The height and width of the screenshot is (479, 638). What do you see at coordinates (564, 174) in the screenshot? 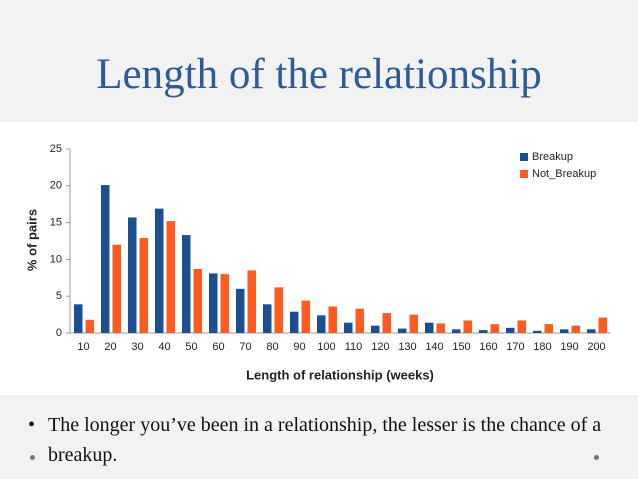
I see `legend-label: Not_Breakup` at bounding box center [564, 174].